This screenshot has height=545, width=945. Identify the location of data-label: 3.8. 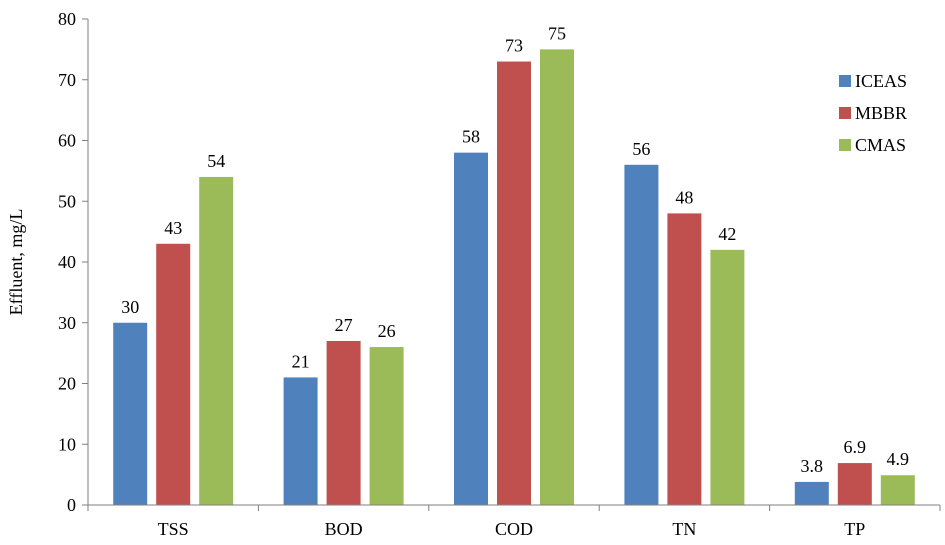
(812, 466).